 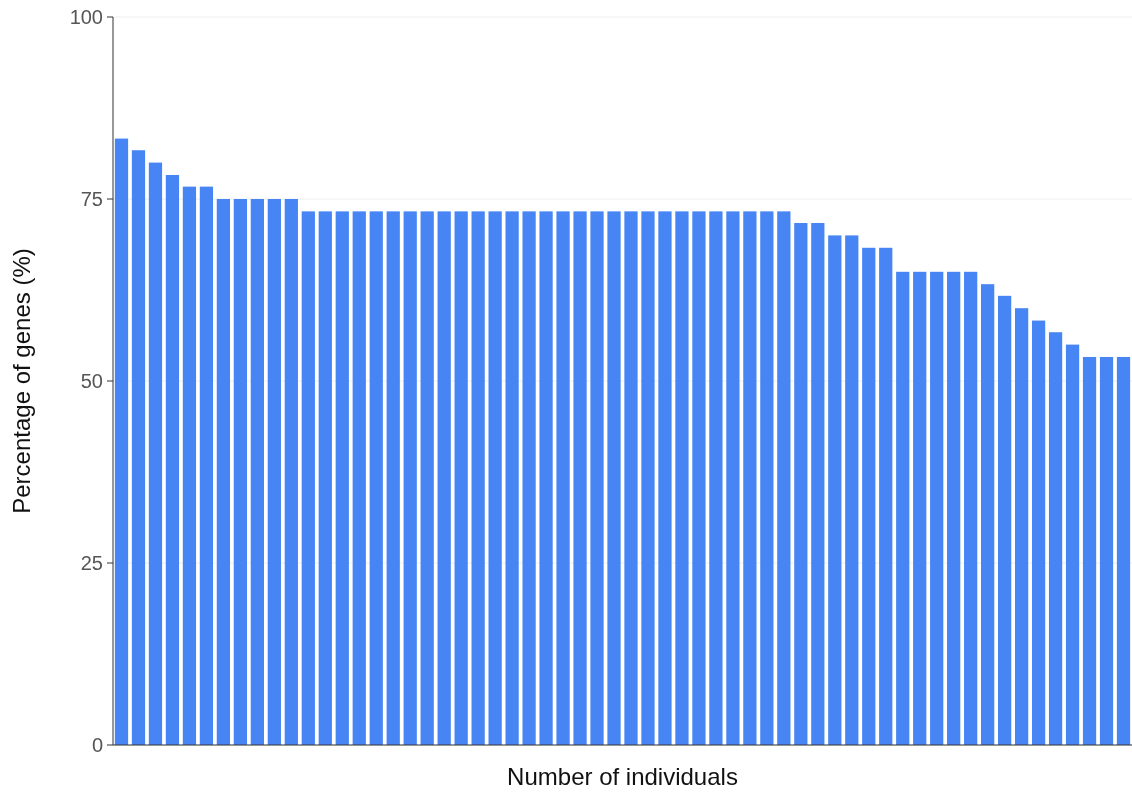 What do you see at coordinates (91, 199) in the screenshot?
I see `y-tick-label: 75` at bounding box center [91, 199].